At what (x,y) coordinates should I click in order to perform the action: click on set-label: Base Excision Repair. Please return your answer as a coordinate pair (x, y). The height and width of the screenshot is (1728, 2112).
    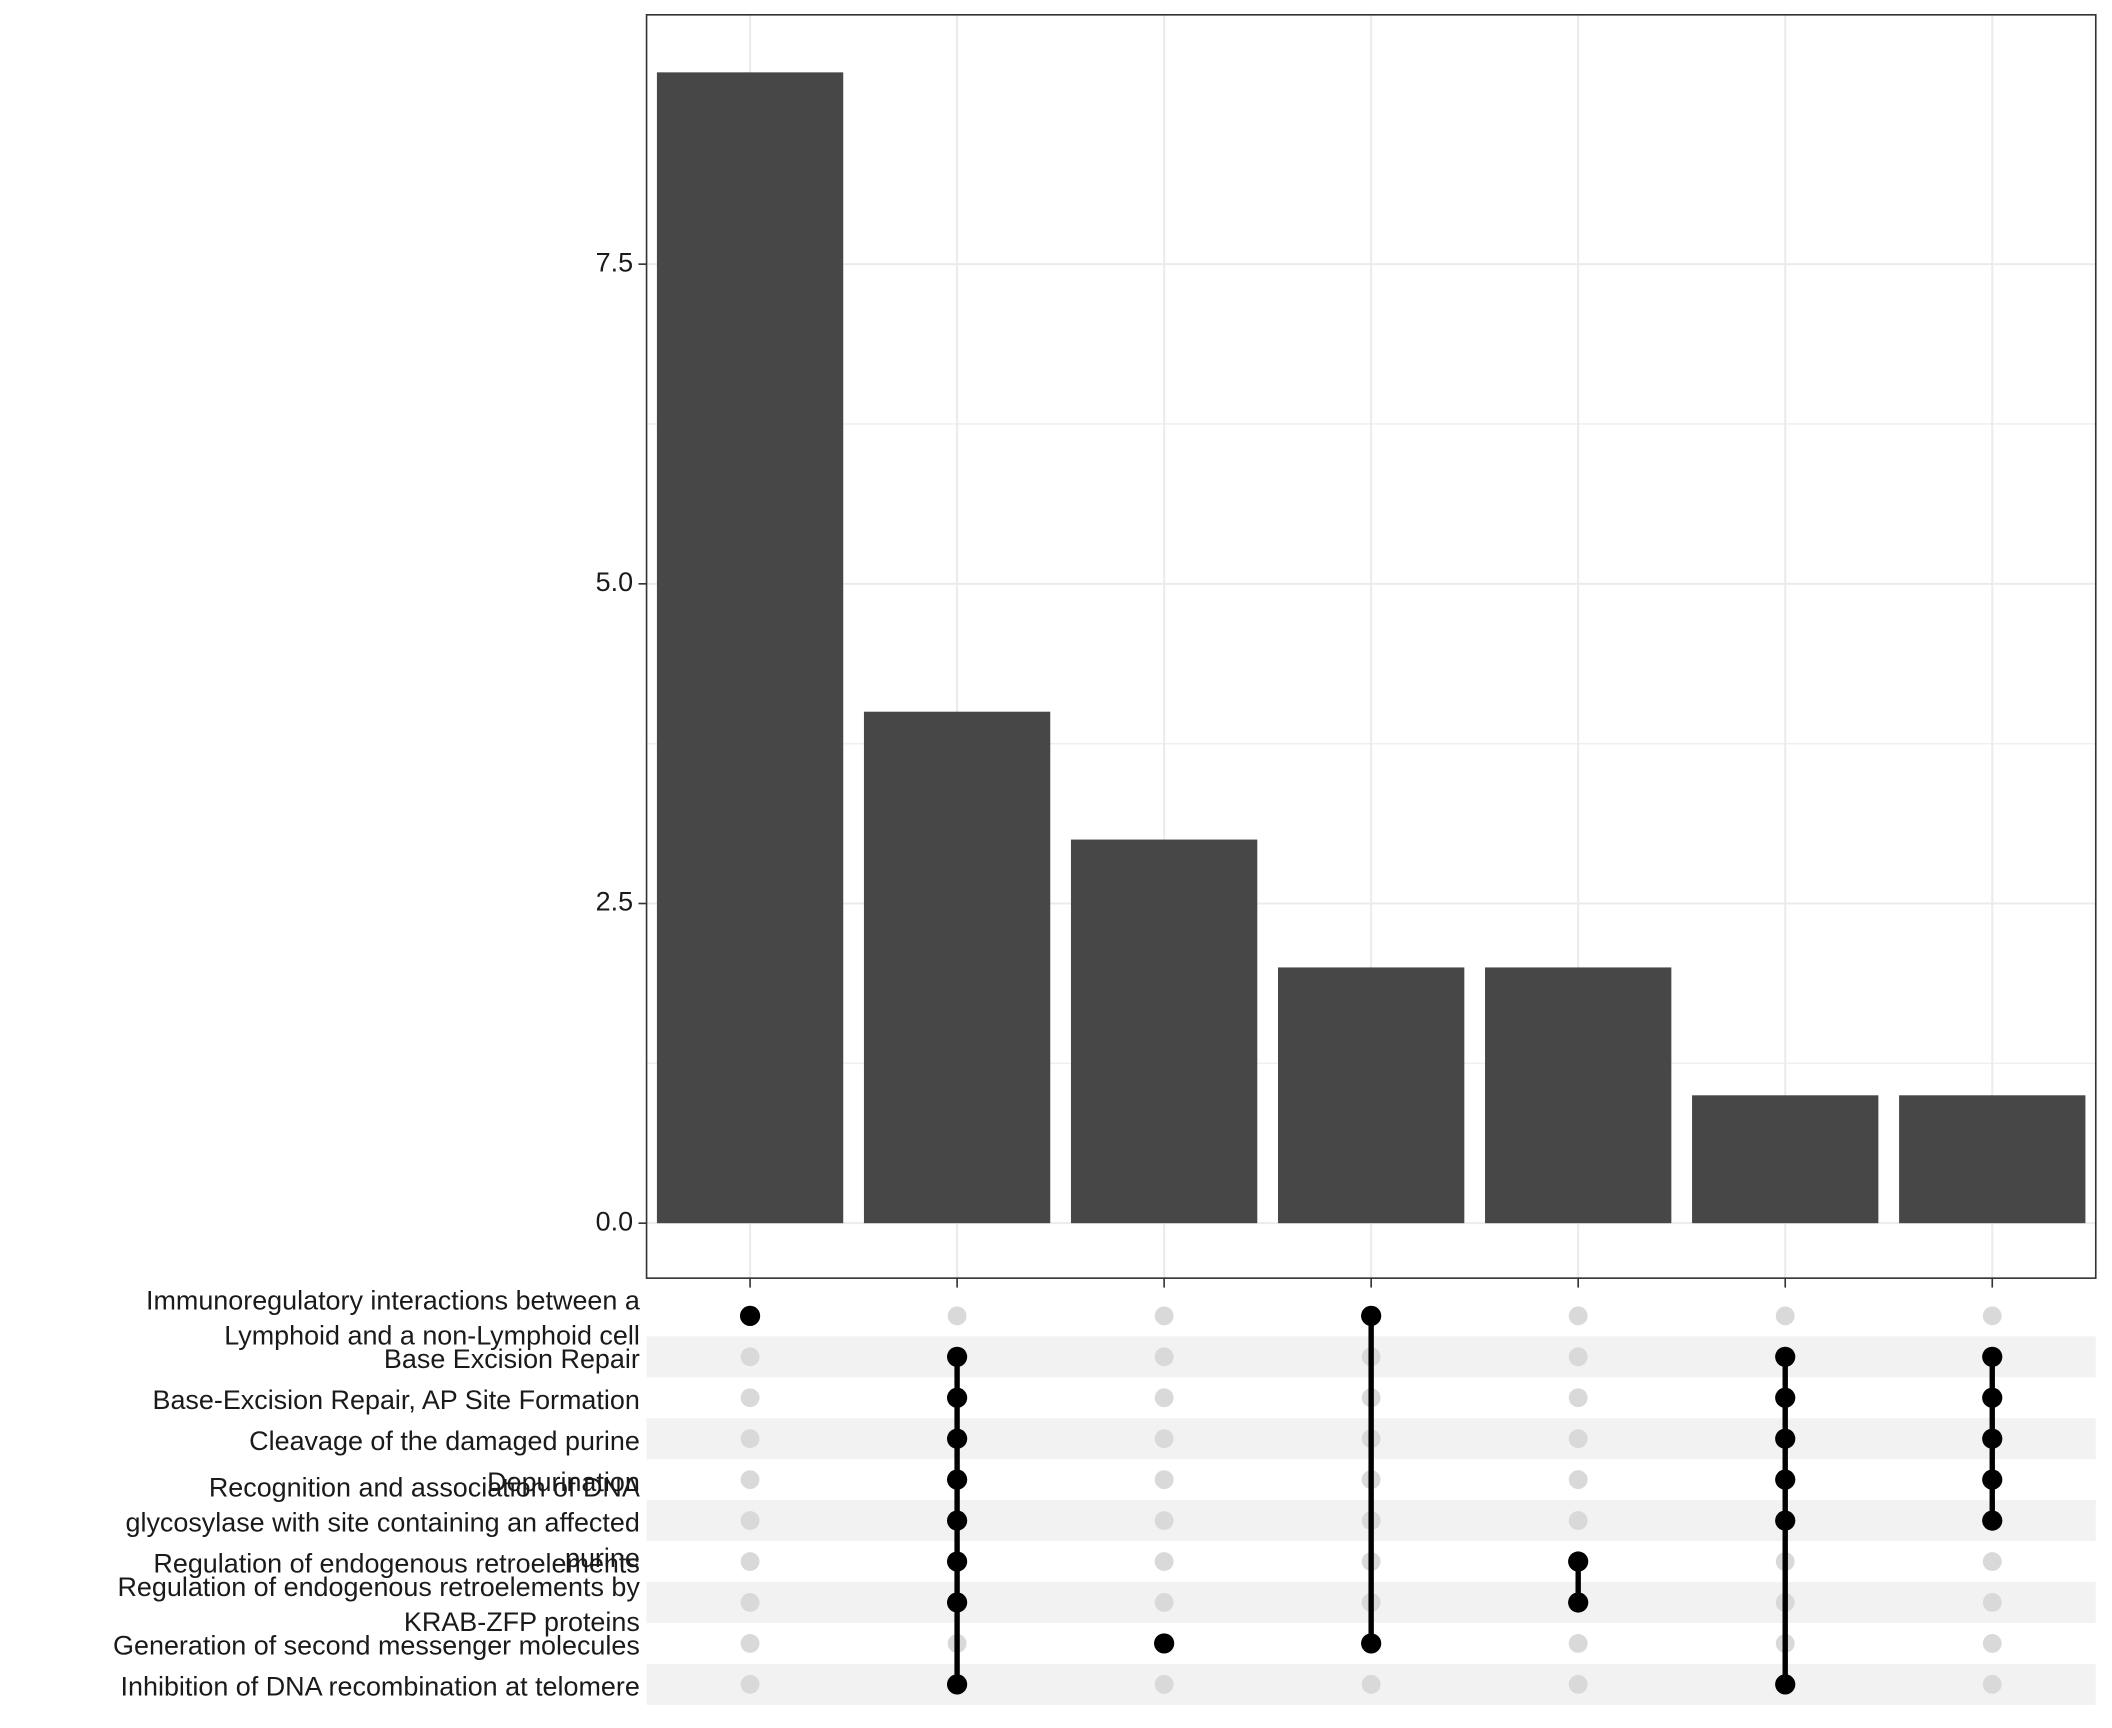
    Looking at the image, I should click on (512, 1359).